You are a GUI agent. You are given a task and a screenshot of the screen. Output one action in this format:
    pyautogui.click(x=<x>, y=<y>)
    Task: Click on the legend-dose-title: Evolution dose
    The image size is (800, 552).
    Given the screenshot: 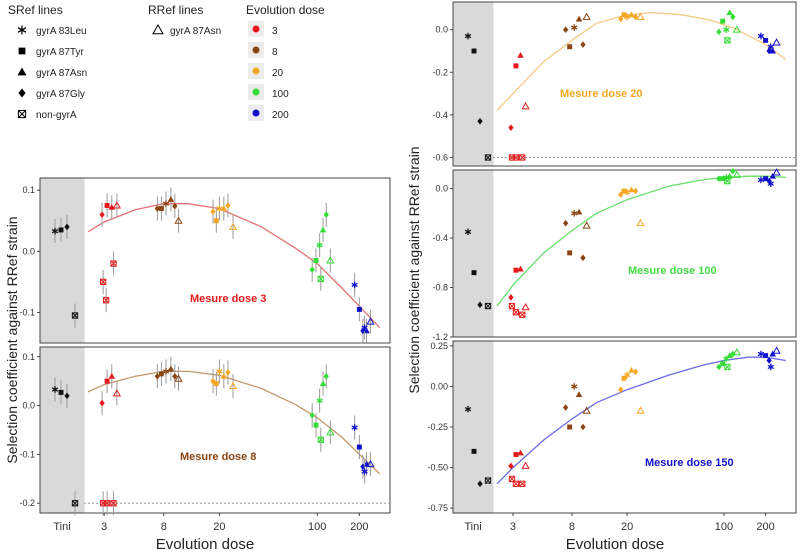 What is the action you would take?
    pyautogui.click(x=285, y=10)
    